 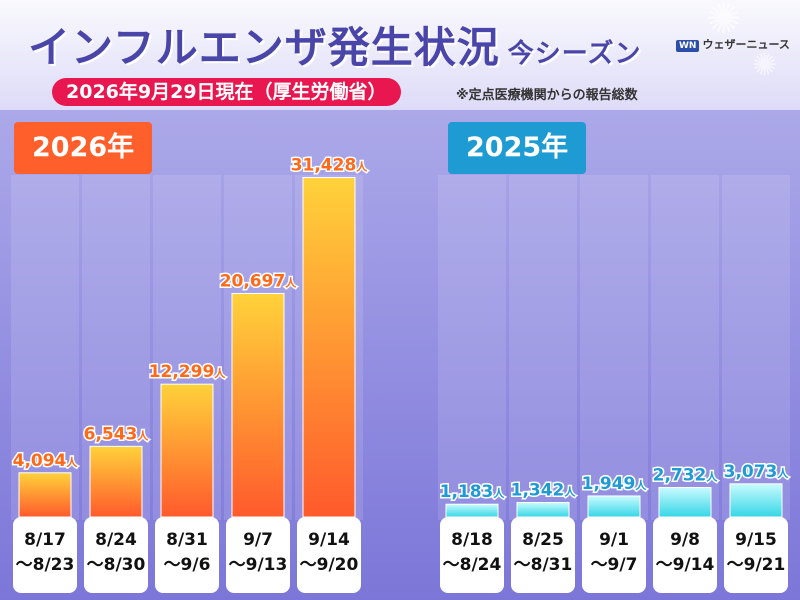 I want to click on x-tick-label-2026-0: 8/17 ～8/23, so click(x=45, y=555).